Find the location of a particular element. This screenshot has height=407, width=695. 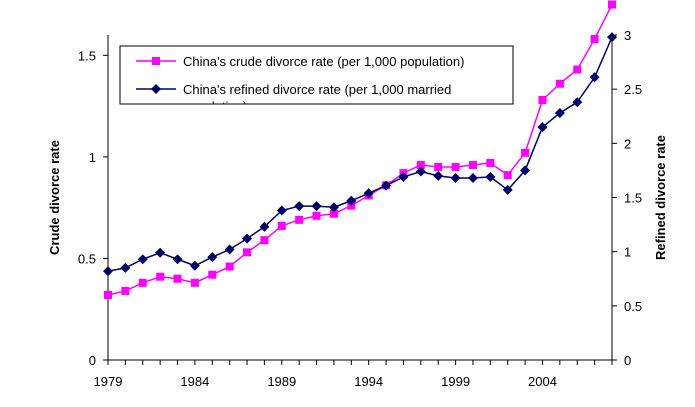

right-tick-label: 2.5 is located at coordinates (633, 89).